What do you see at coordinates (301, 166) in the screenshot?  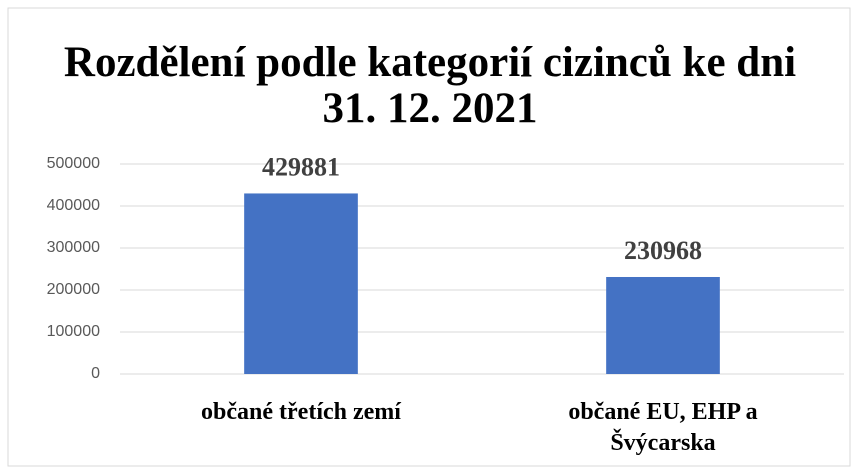 I see `value-label: 429881` at bounding box center [301, 166].